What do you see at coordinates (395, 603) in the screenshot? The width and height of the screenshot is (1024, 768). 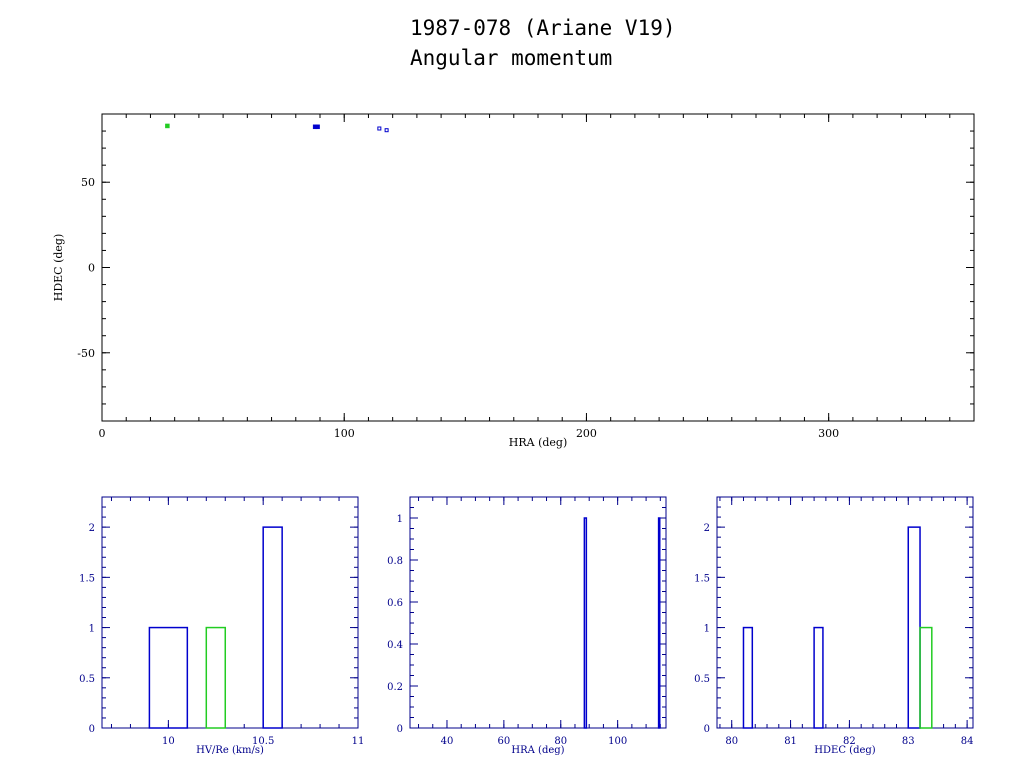 I see `y-tick-label: 0.6` at bounding box center [395, 603].